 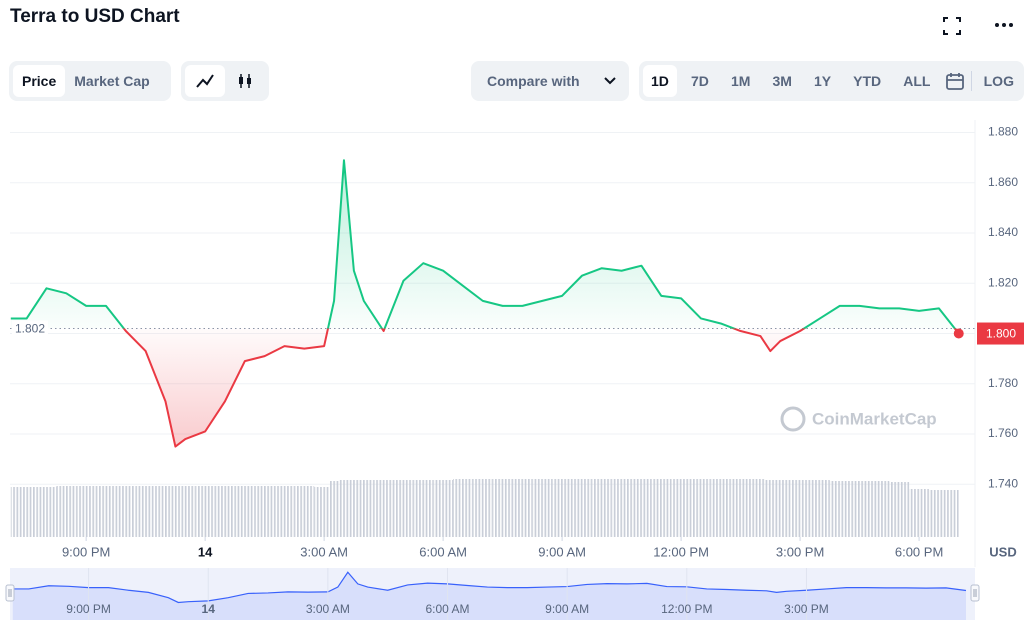 I want to click on line-chart-button, so click(x=205, y=81).